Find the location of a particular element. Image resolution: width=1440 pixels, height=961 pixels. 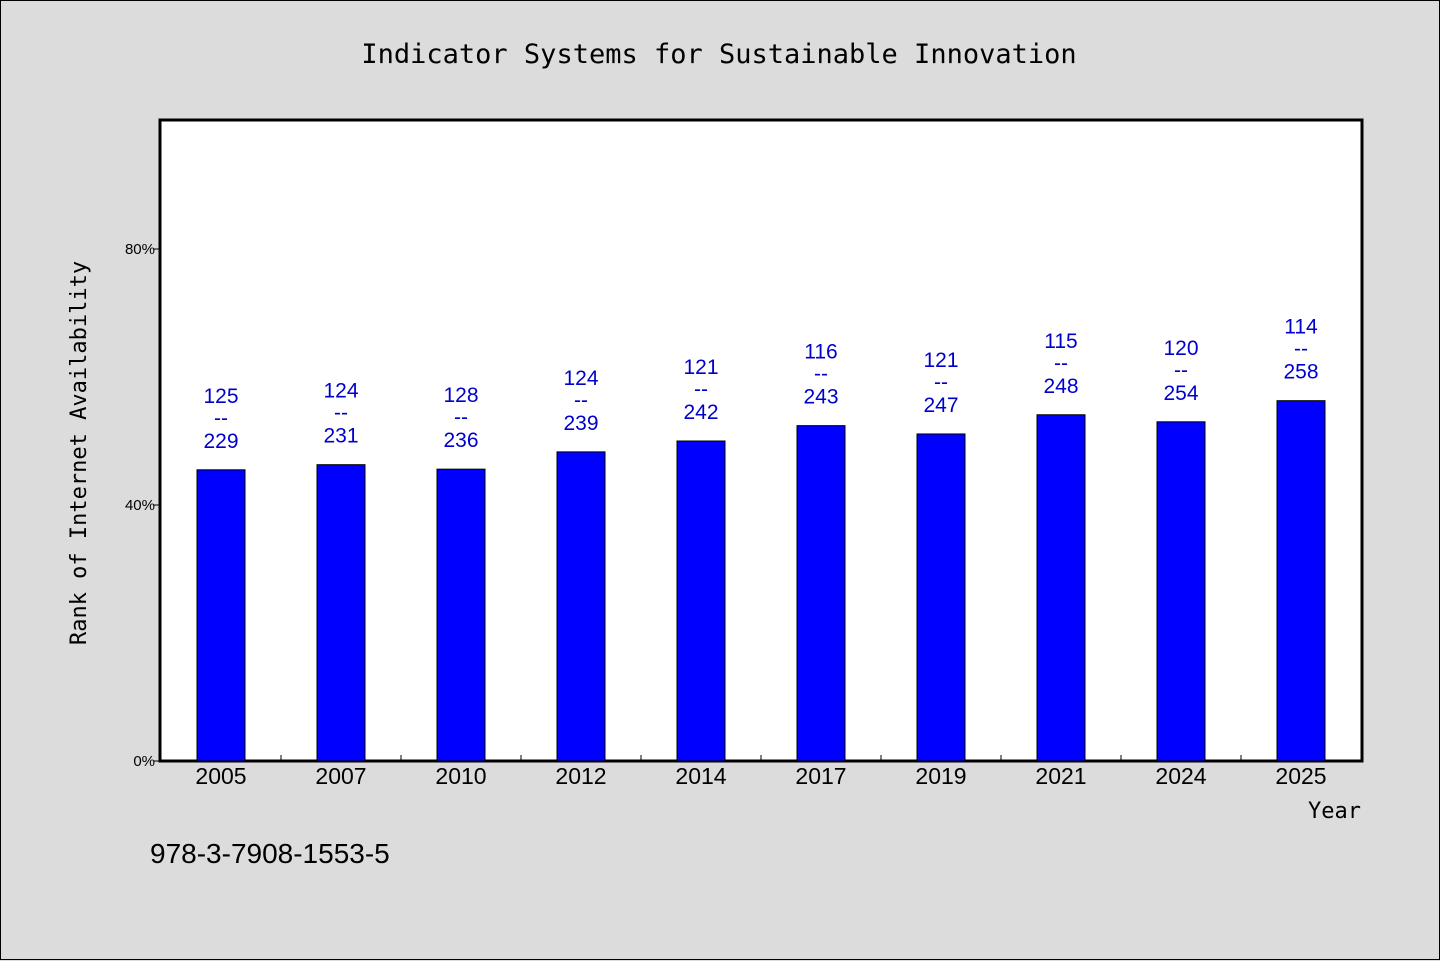

x-tick-label: 2010 is located at coordinates (460, 776).